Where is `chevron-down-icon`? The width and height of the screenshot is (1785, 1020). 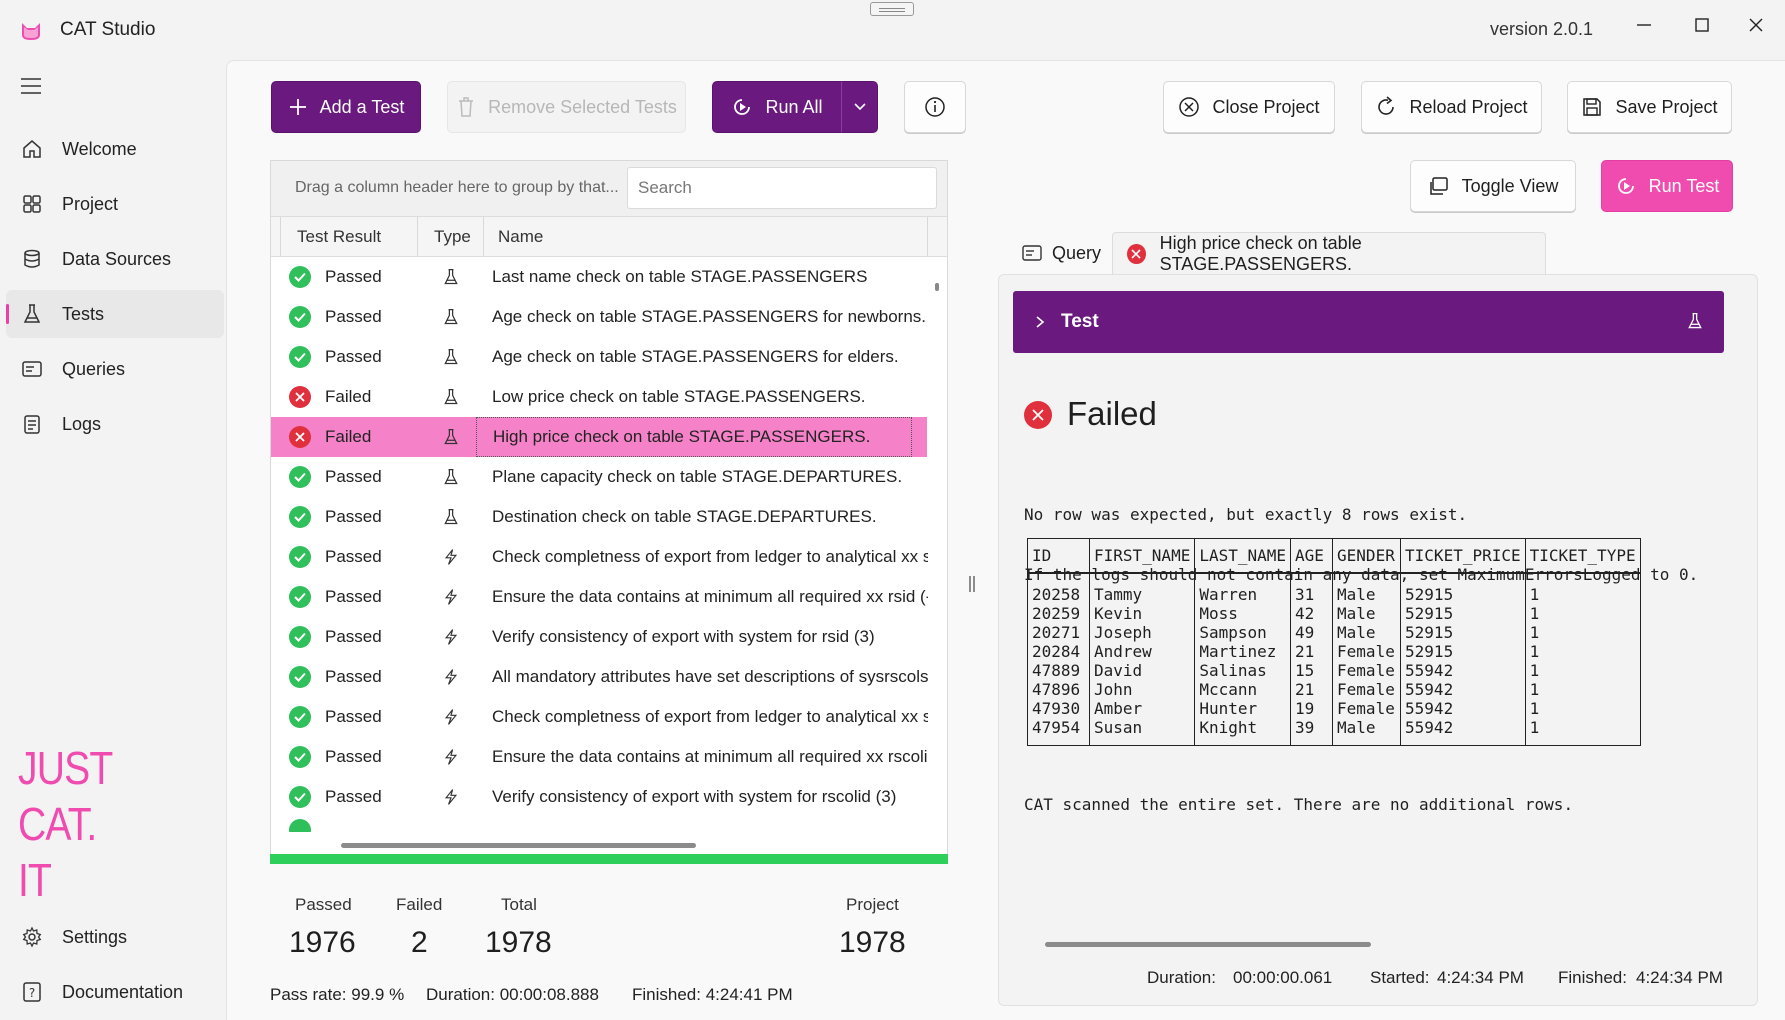
chevron-down-icon is located at coordinates (859, 107).